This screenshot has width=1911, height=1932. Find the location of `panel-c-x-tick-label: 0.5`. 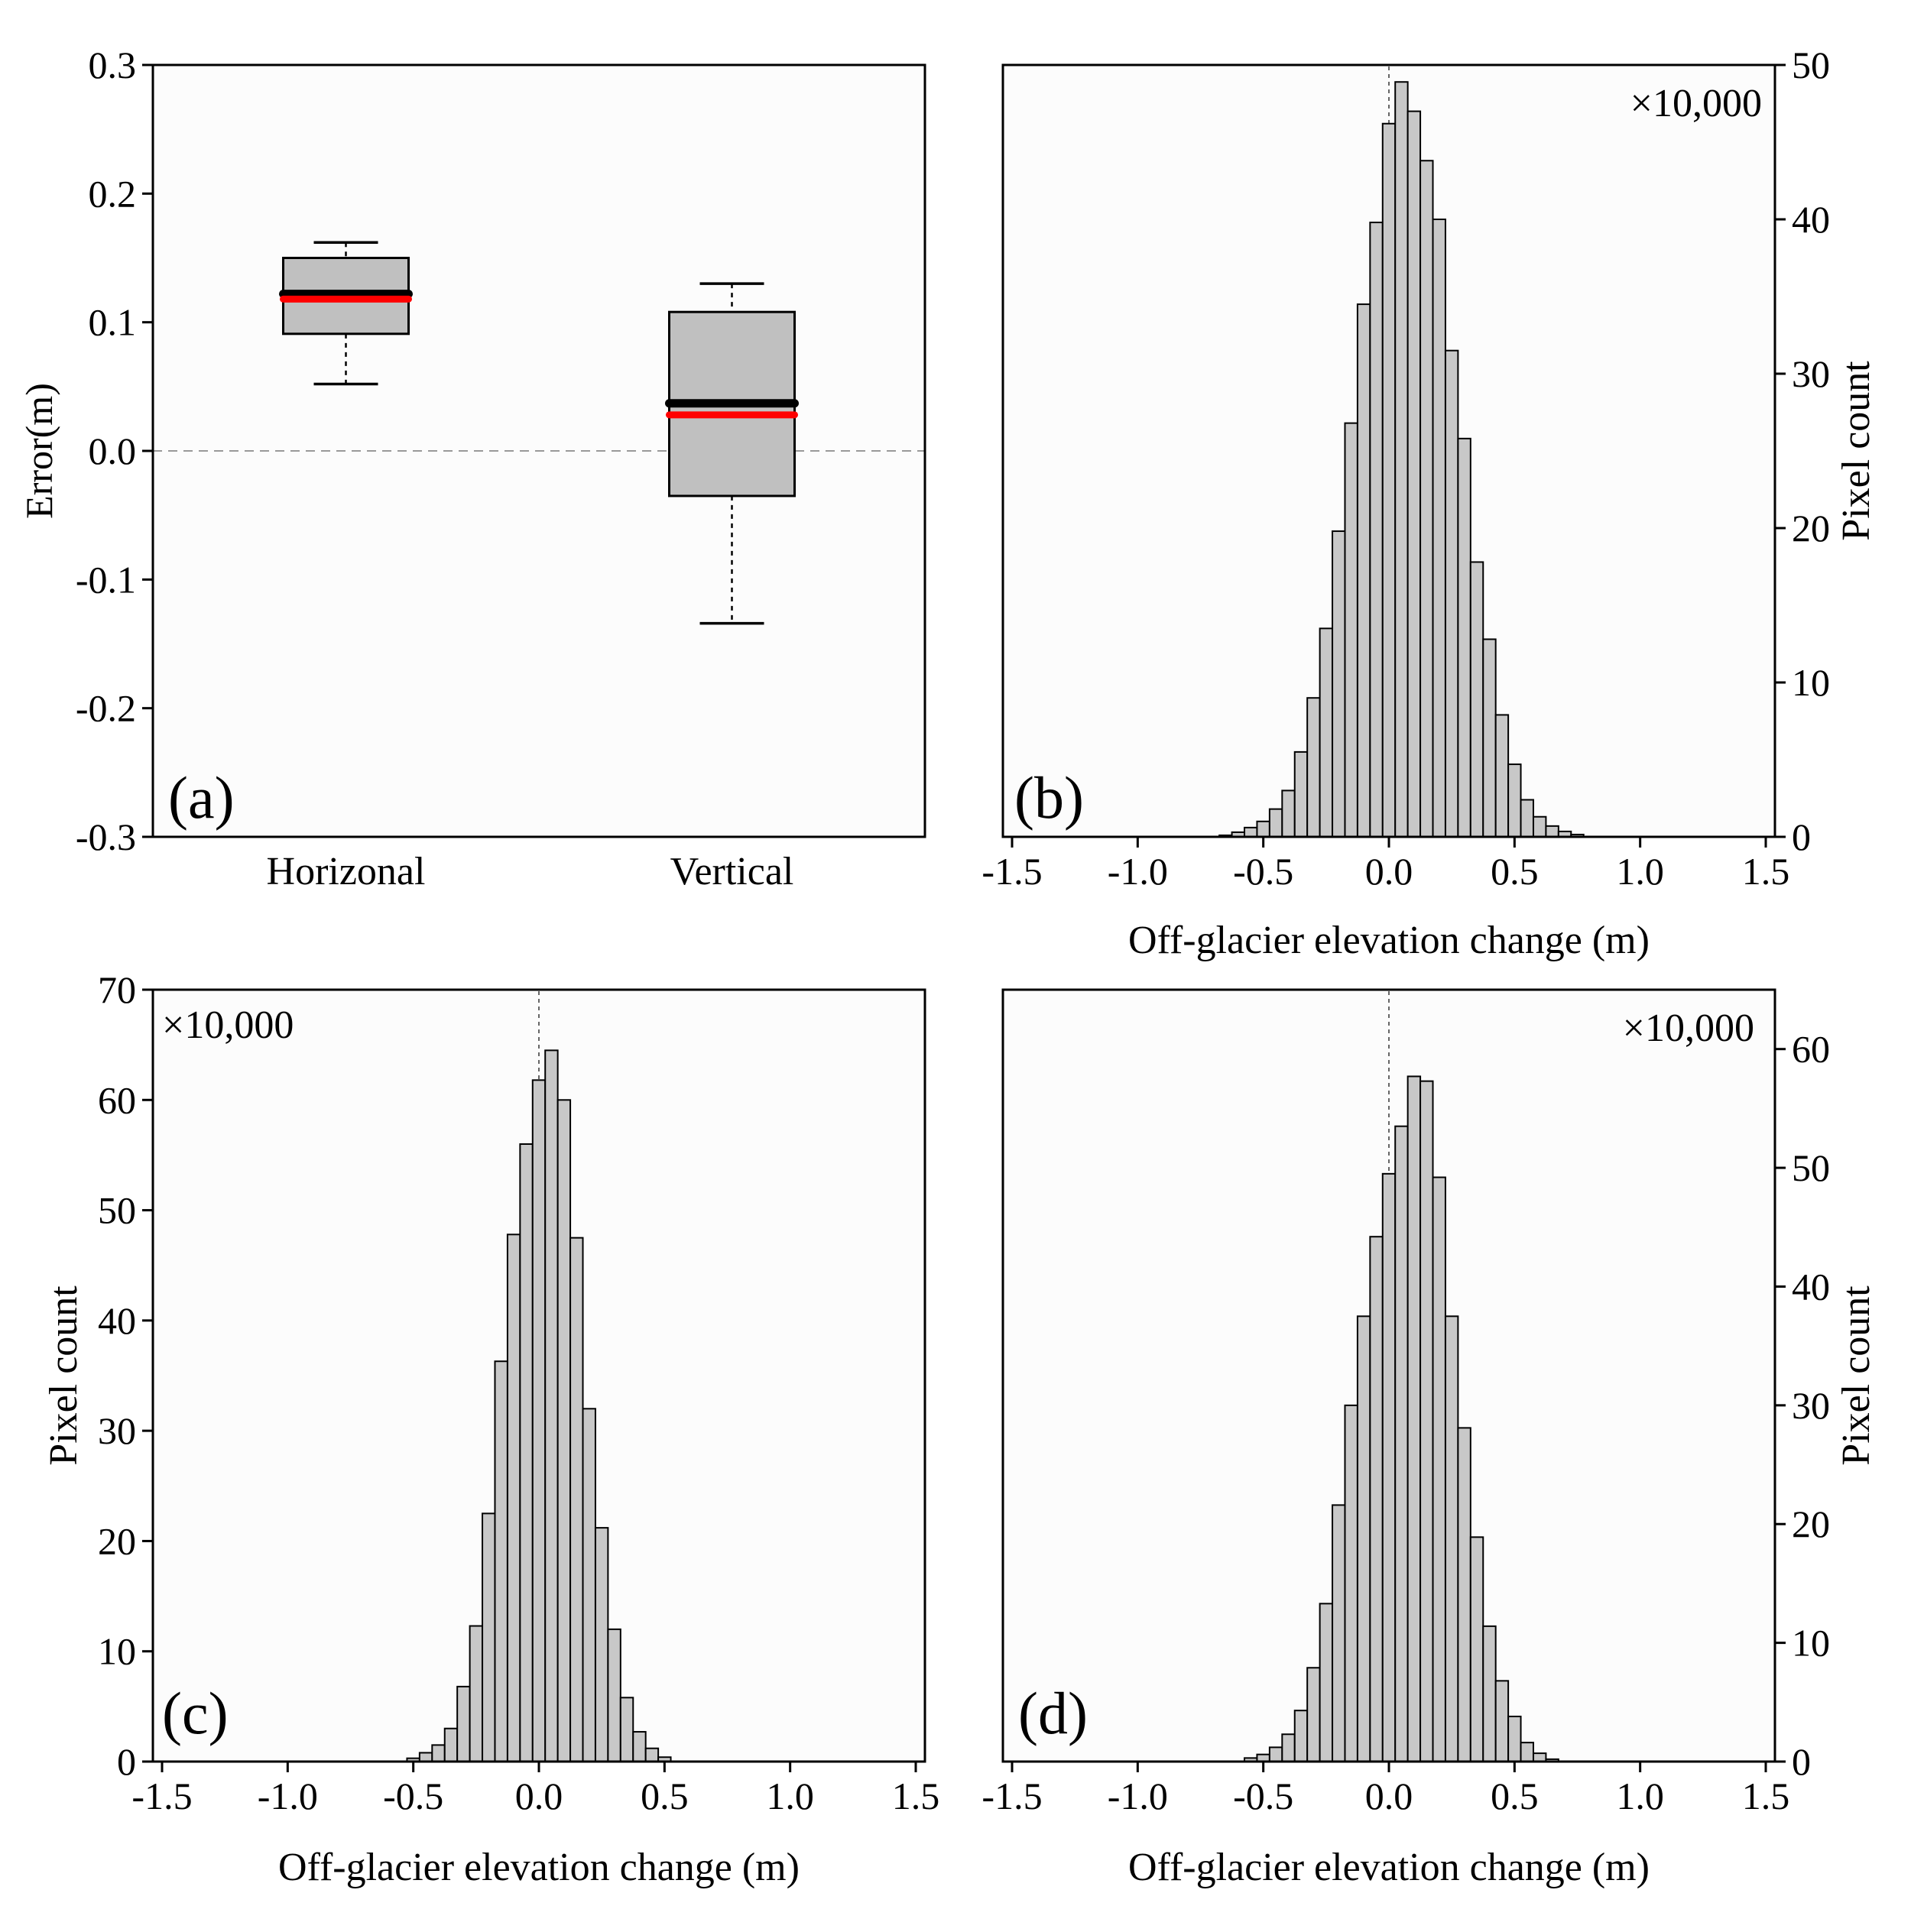

panel-c-x-tick-label: 0.5 is located at coordinates (665, 1796).